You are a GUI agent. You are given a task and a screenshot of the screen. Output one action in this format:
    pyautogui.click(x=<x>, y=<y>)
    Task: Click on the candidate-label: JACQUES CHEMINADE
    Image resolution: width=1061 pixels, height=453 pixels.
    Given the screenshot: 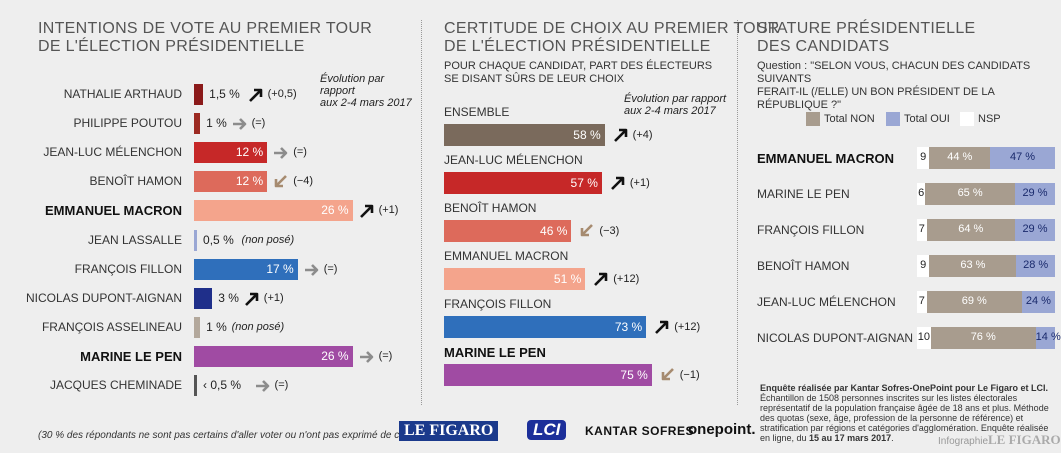 What is the action you would take?
    pyautogui.click(x=115, y=385)
    